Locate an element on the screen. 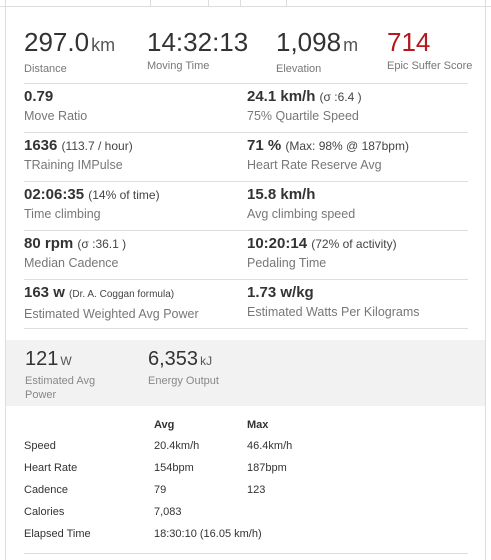 The image size is (491, 560). stat-note: (72% of activity) is located at coordinates (353, 244).